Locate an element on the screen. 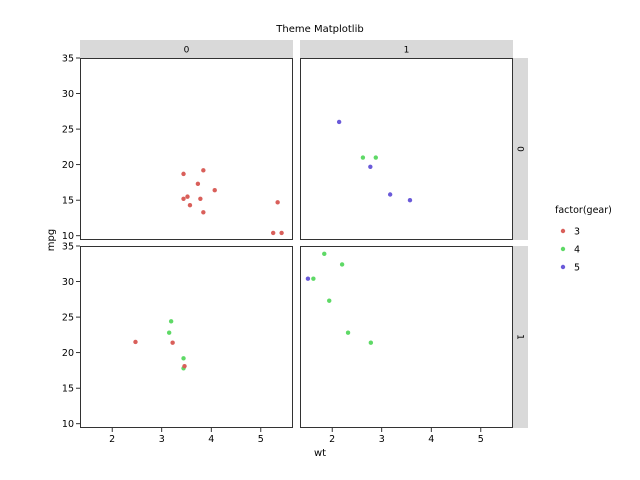  panel-row1-col1: 2 3 4 5 is located at coordinates (406, 345).